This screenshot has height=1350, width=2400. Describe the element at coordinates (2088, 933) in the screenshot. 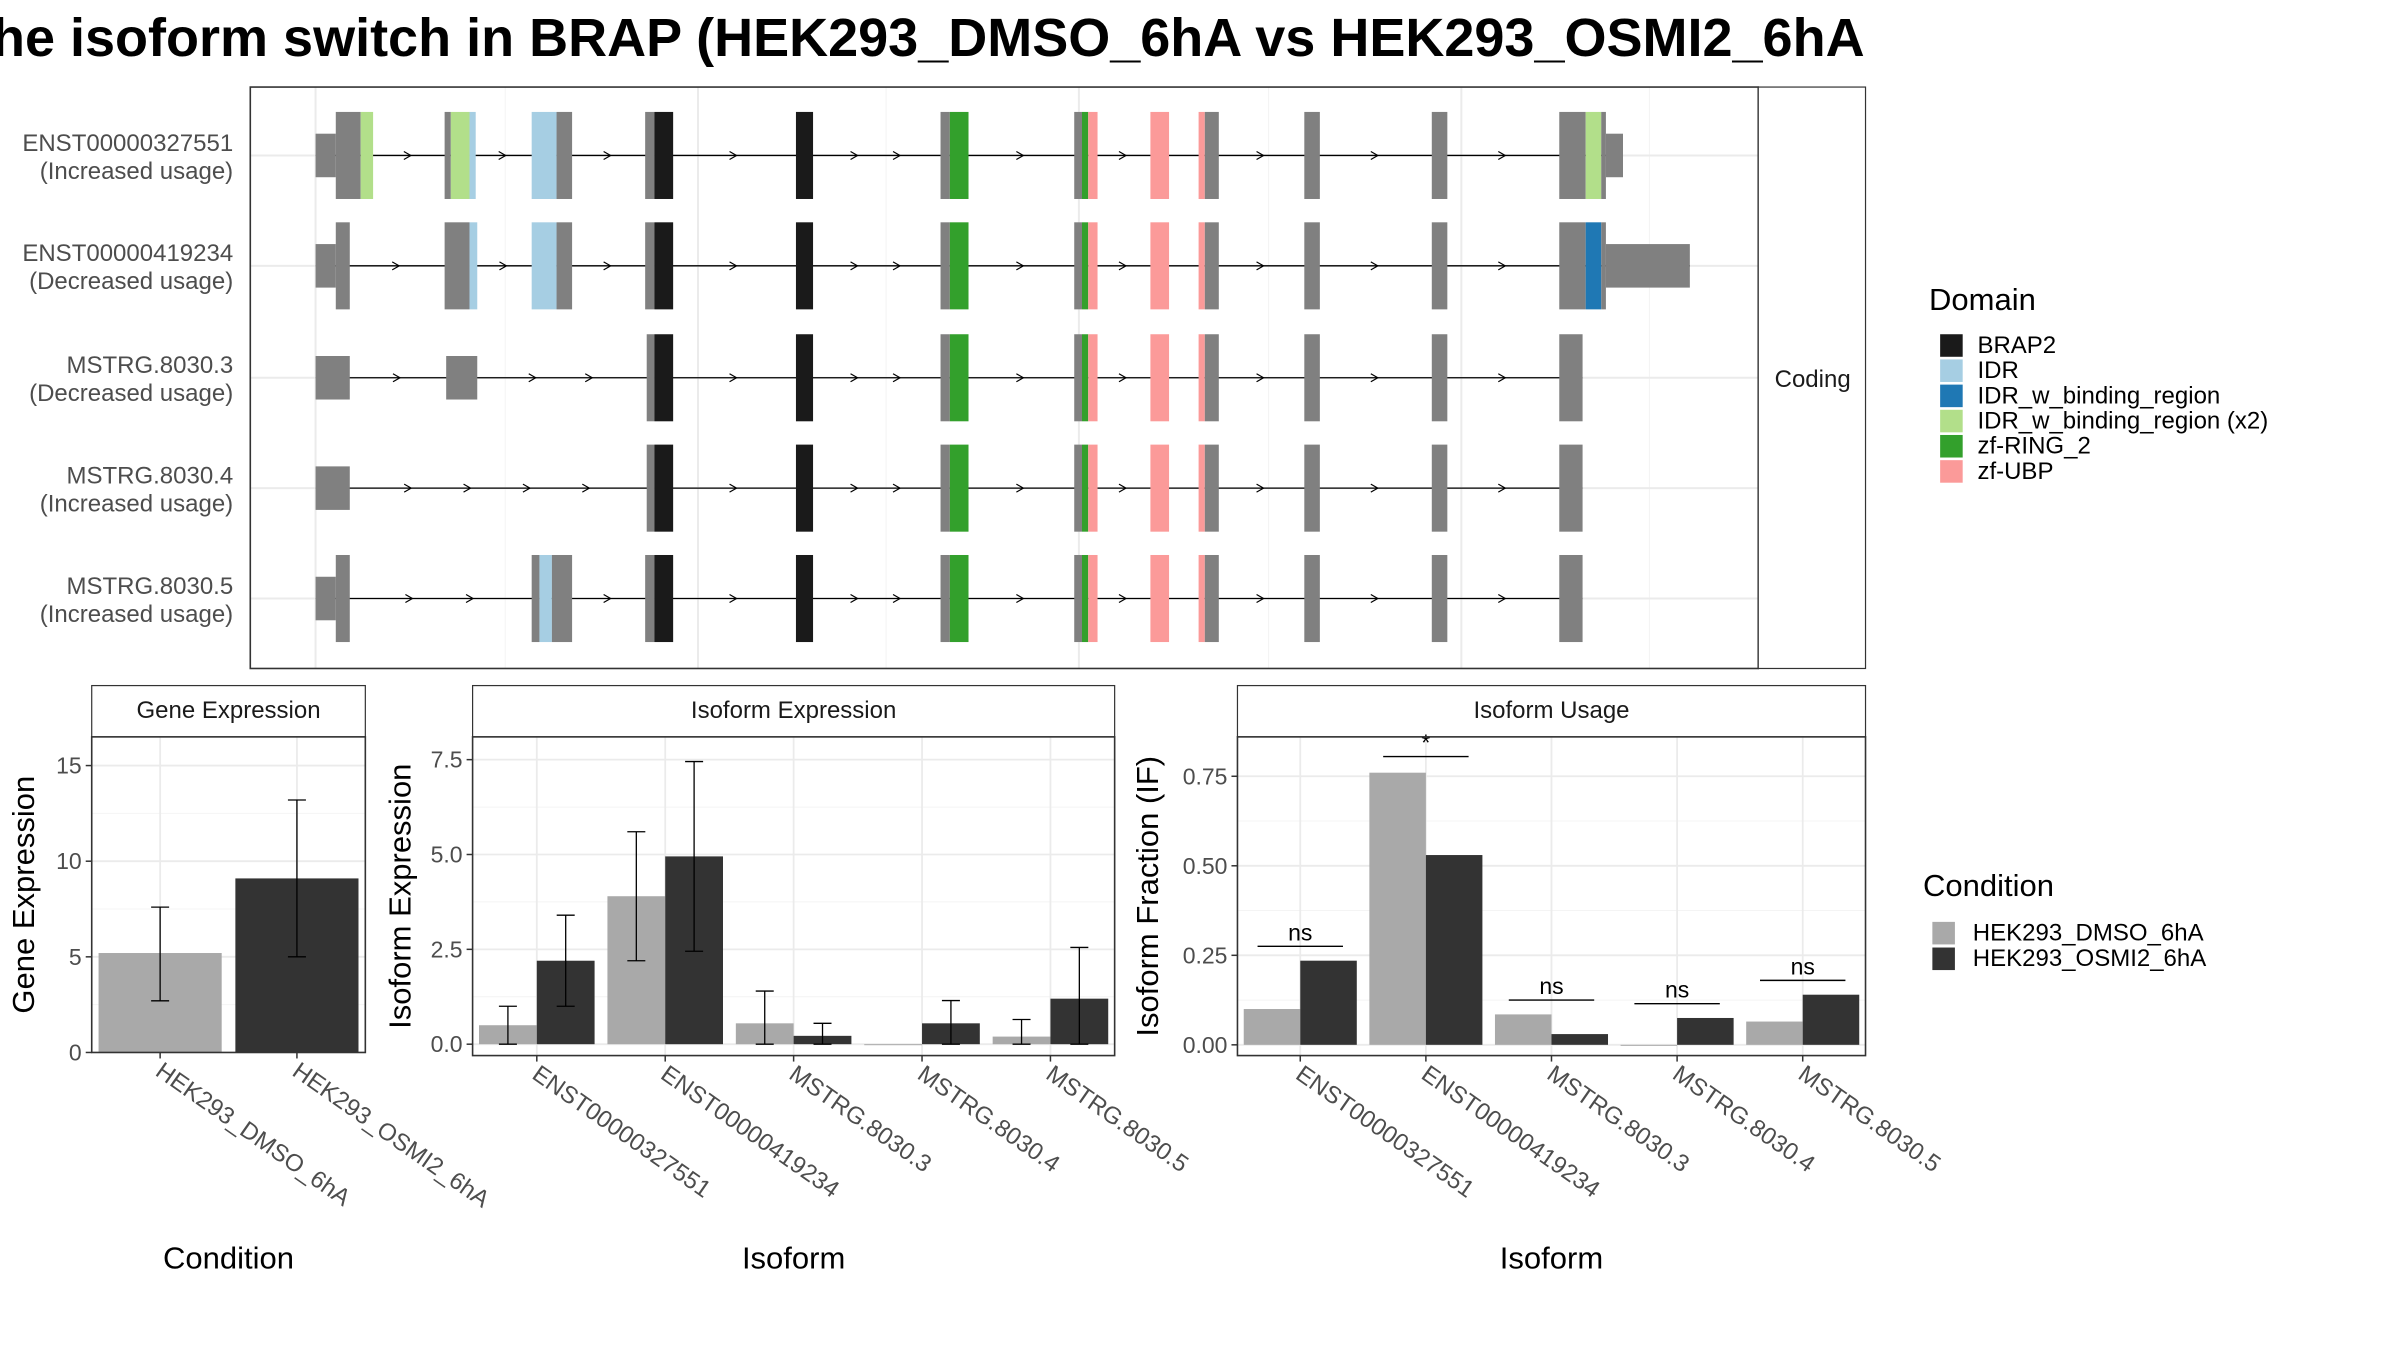

I see `condition-legend-label: HEK293_DMSO_6hA` at that location.